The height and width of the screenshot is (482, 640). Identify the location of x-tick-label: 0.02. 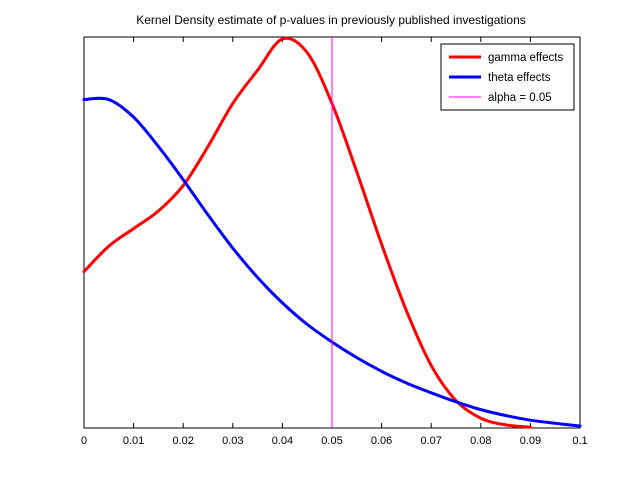
(182, 441).